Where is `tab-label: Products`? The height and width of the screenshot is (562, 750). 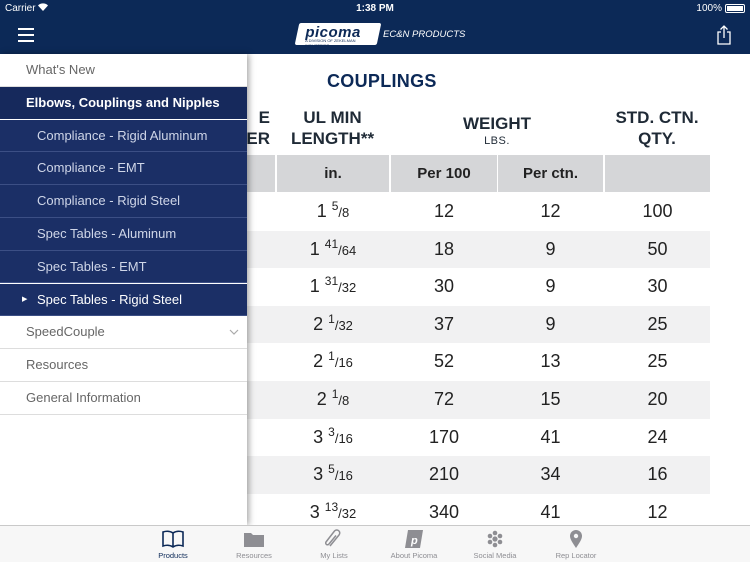
tab-label: Products is located at coordinates (173, 555).